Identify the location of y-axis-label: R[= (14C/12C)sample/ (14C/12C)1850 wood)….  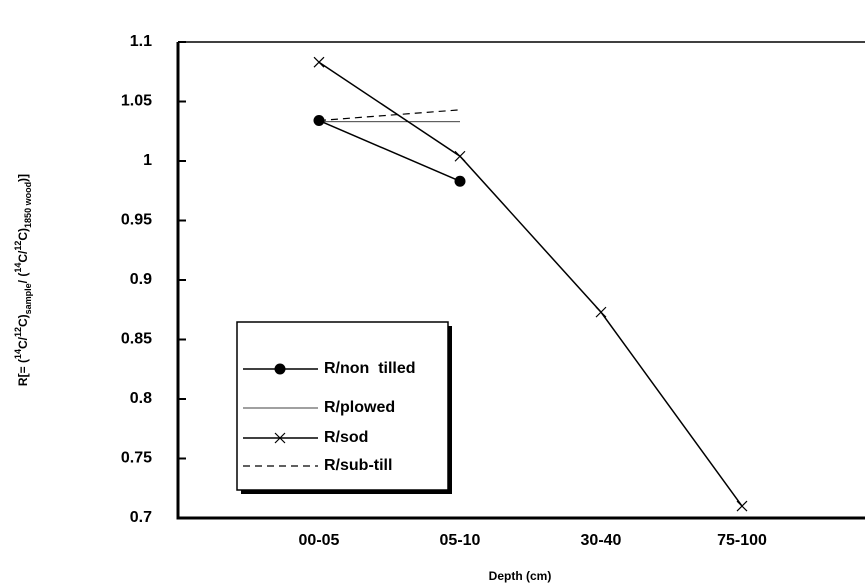
(23, 280).